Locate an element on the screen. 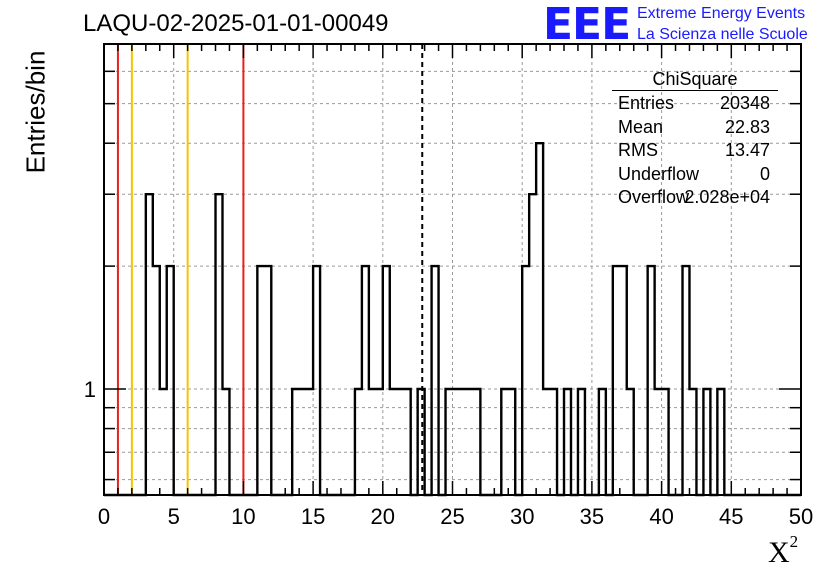 This screenshot has width=836, height=572. x-tick-label: 40 is located at coordinates (661, 516).